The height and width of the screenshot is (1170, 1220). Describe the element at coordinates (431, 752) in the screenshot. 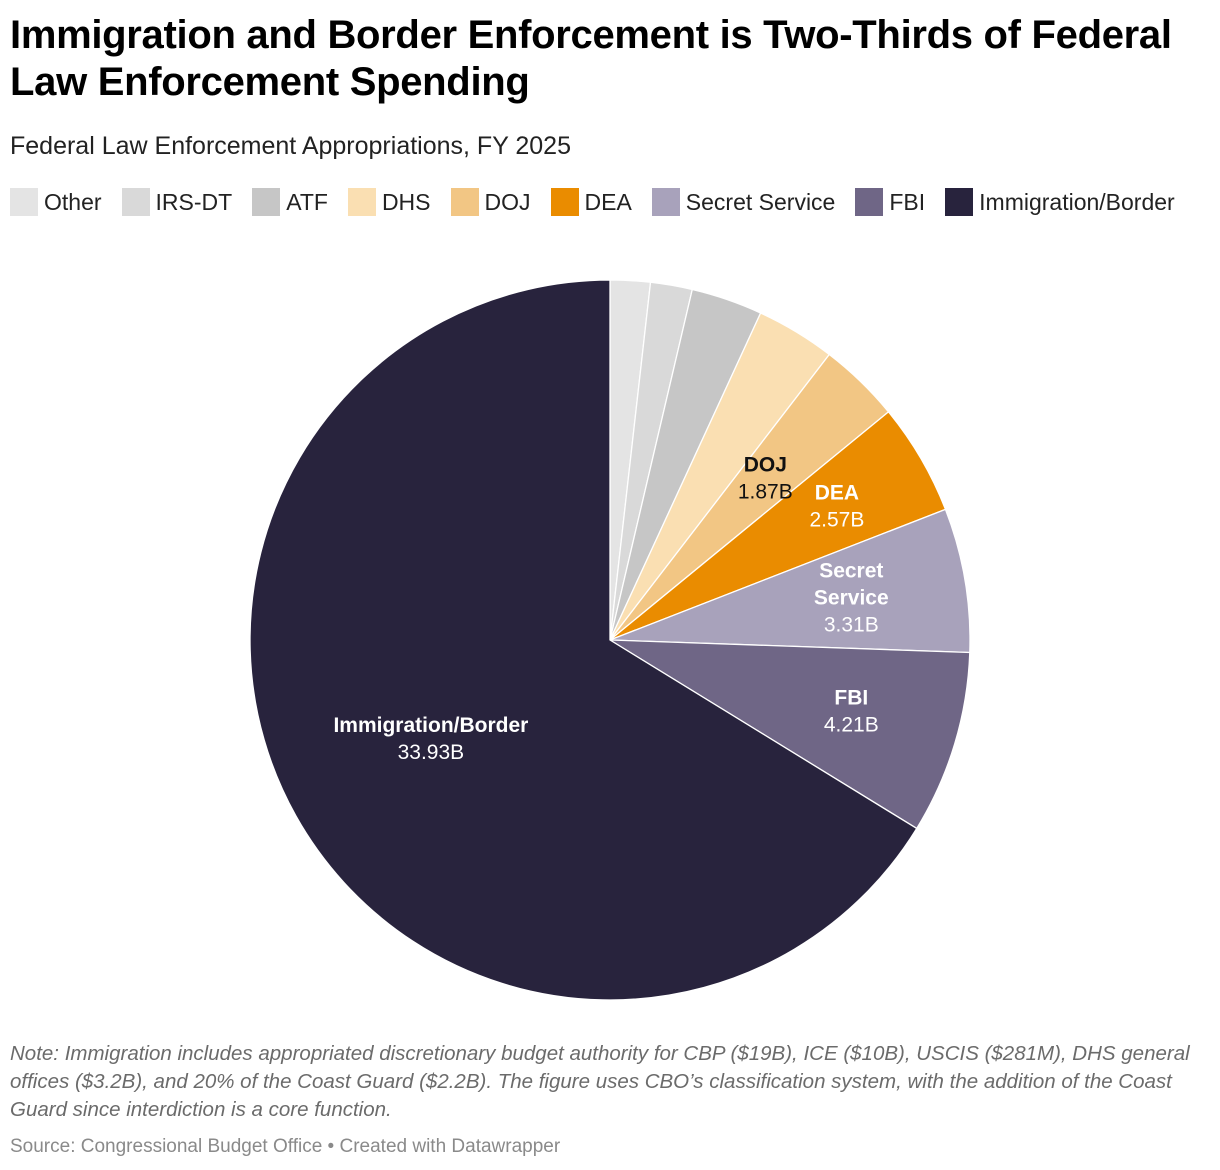

I see `slice-label-value: 33.93B` at that location.